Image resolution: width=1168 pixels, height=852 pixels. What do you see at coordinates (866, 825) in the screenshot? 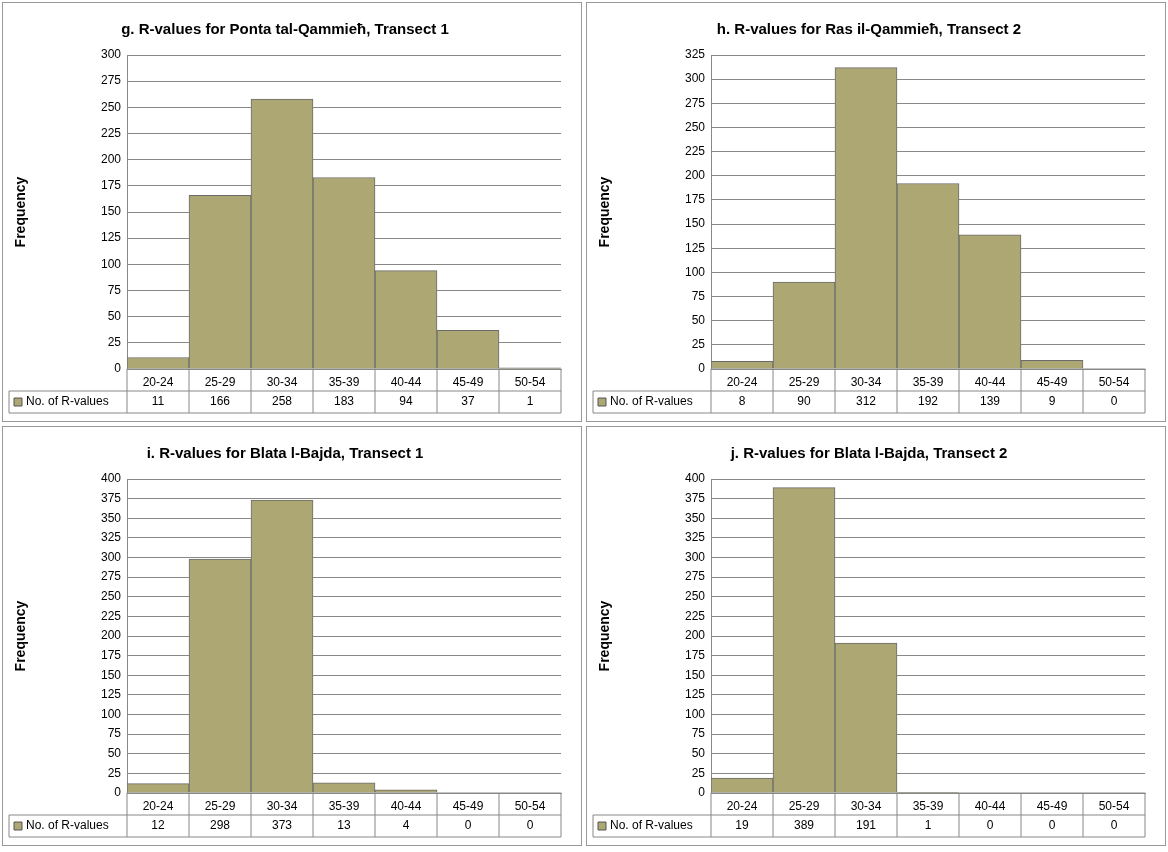
I see `data-label: 191` at bounding box center [866, 825].